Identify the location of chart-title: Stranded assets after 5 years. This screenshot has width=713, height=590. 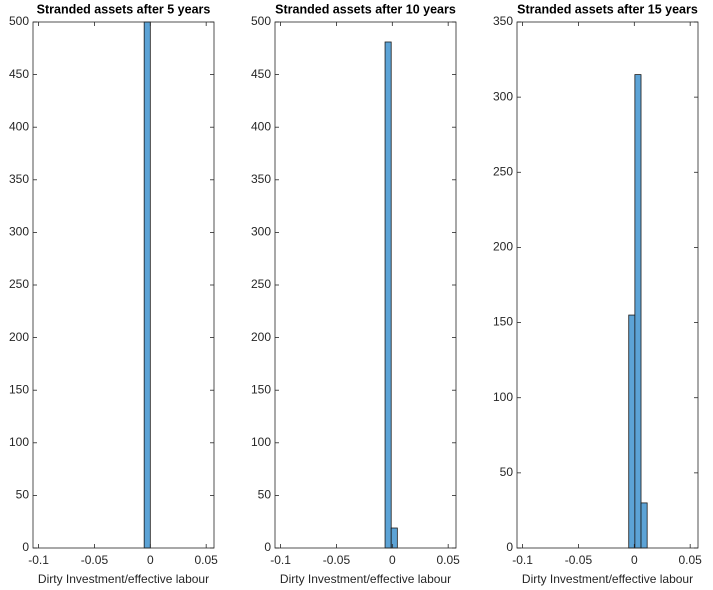
(124, 9).